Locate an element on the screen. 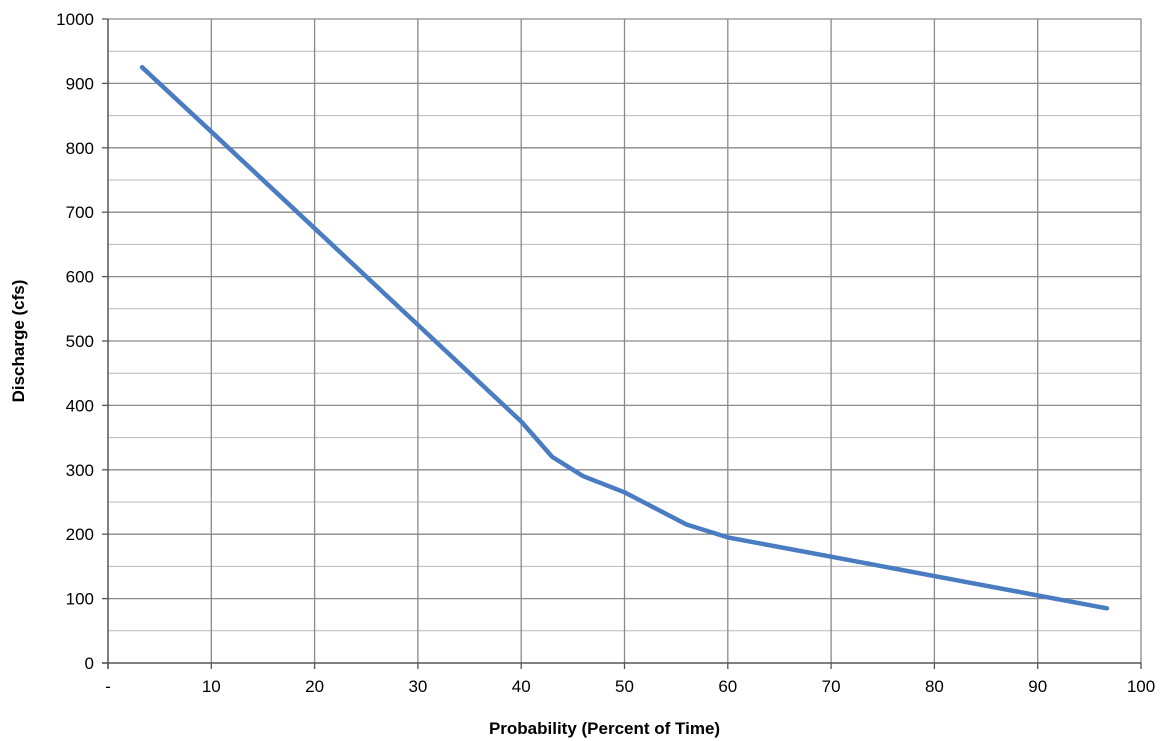 This screenshot has width=1167, height=741. x-tick-label: 40 is located at coordinates (521, 686).